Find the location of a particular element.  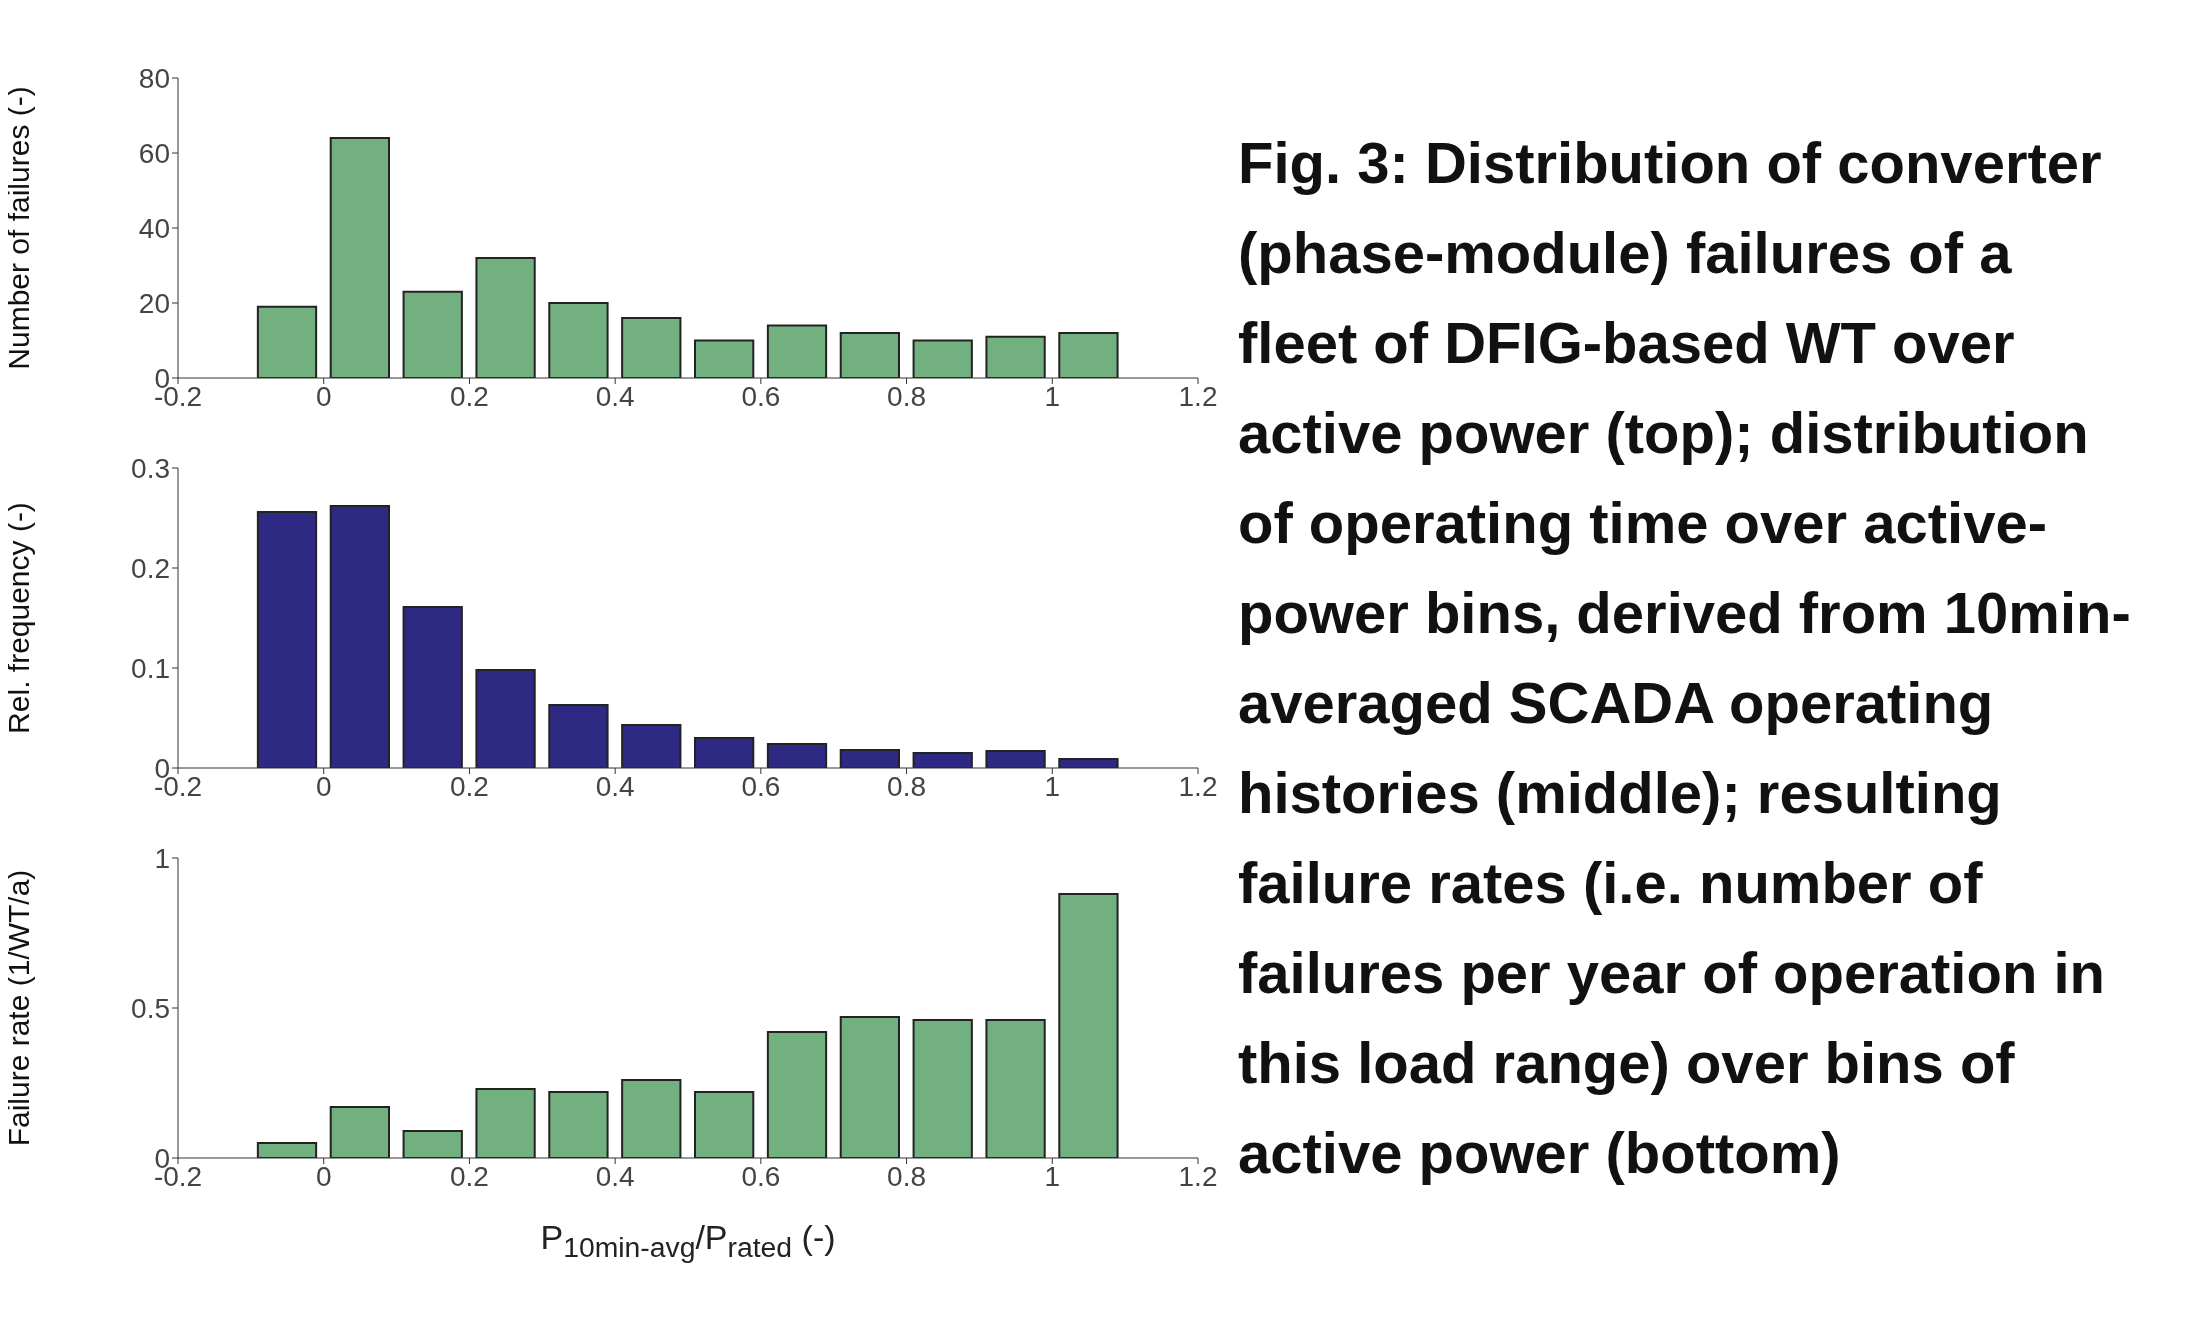

x-axis-title: P$_{10min-avg}$/P$_{rated}$ (-) is located at coordinates (688, 1241).